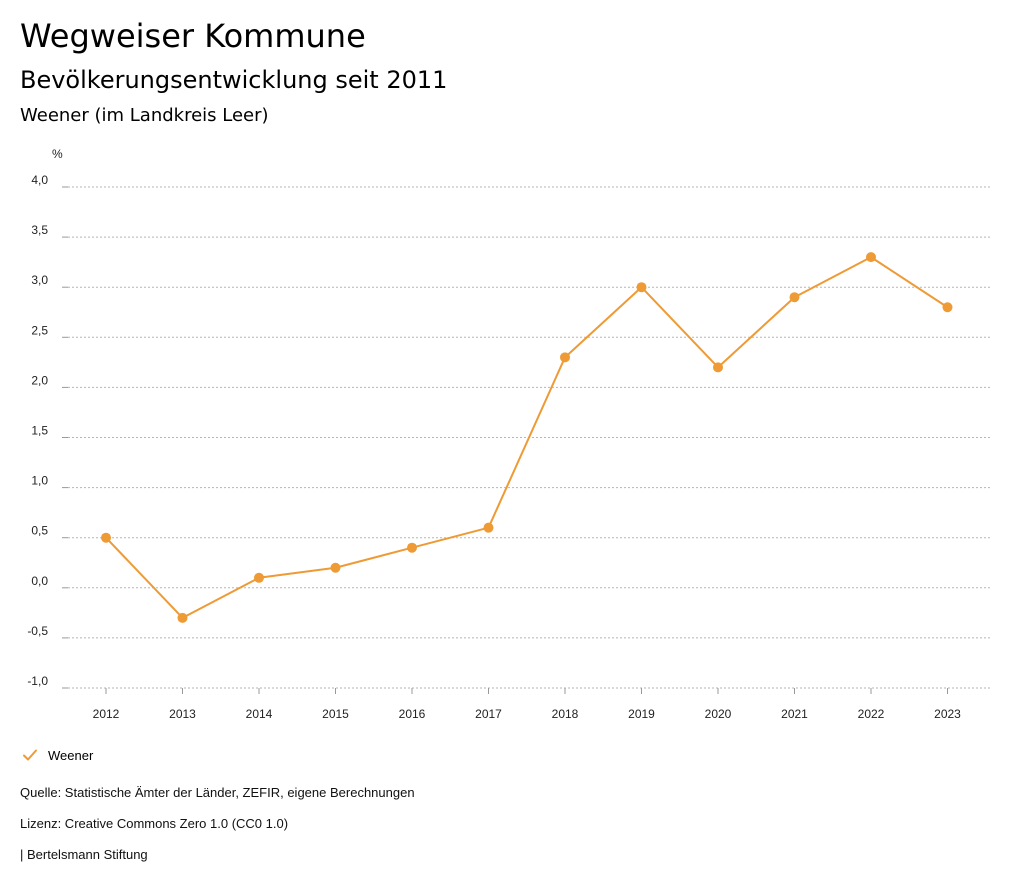  What do you see at coordinates (718, 713) in the screenshot?
I see `x-tick-label: 2020` at bounding box center [718, 713].